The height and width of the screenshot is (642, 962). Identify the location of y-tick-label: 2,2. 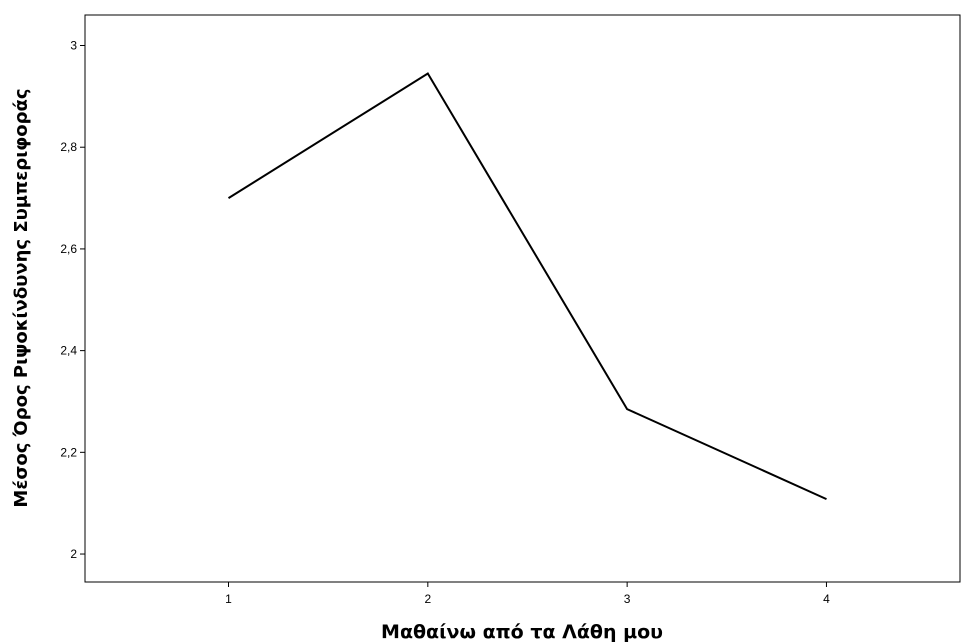
(68, 452).